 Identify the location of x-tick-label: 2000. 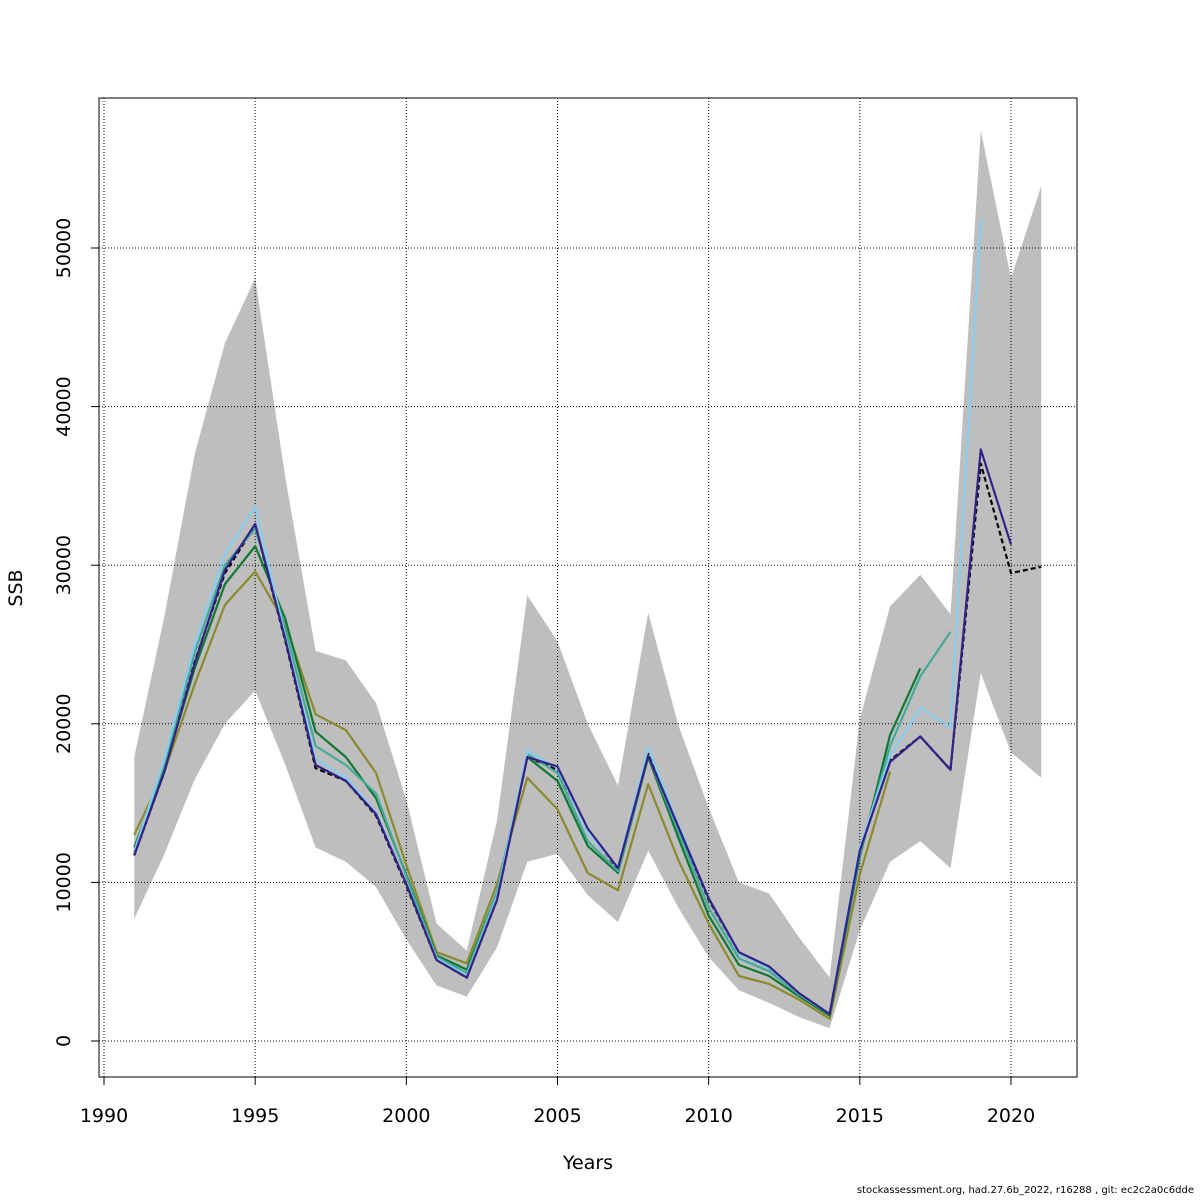
(406, 1116).